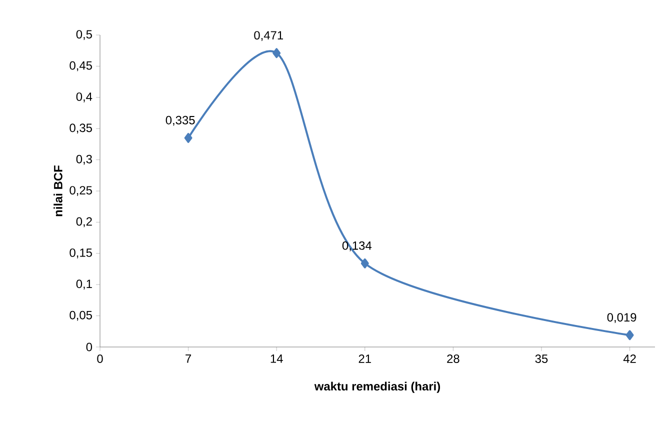 The width and height of the screenshot is (662, 435). What do you see at coordinates (84, 159) in the screenshot?
I see `y-tick-label: 0,3` at bounding box center [84, 159].